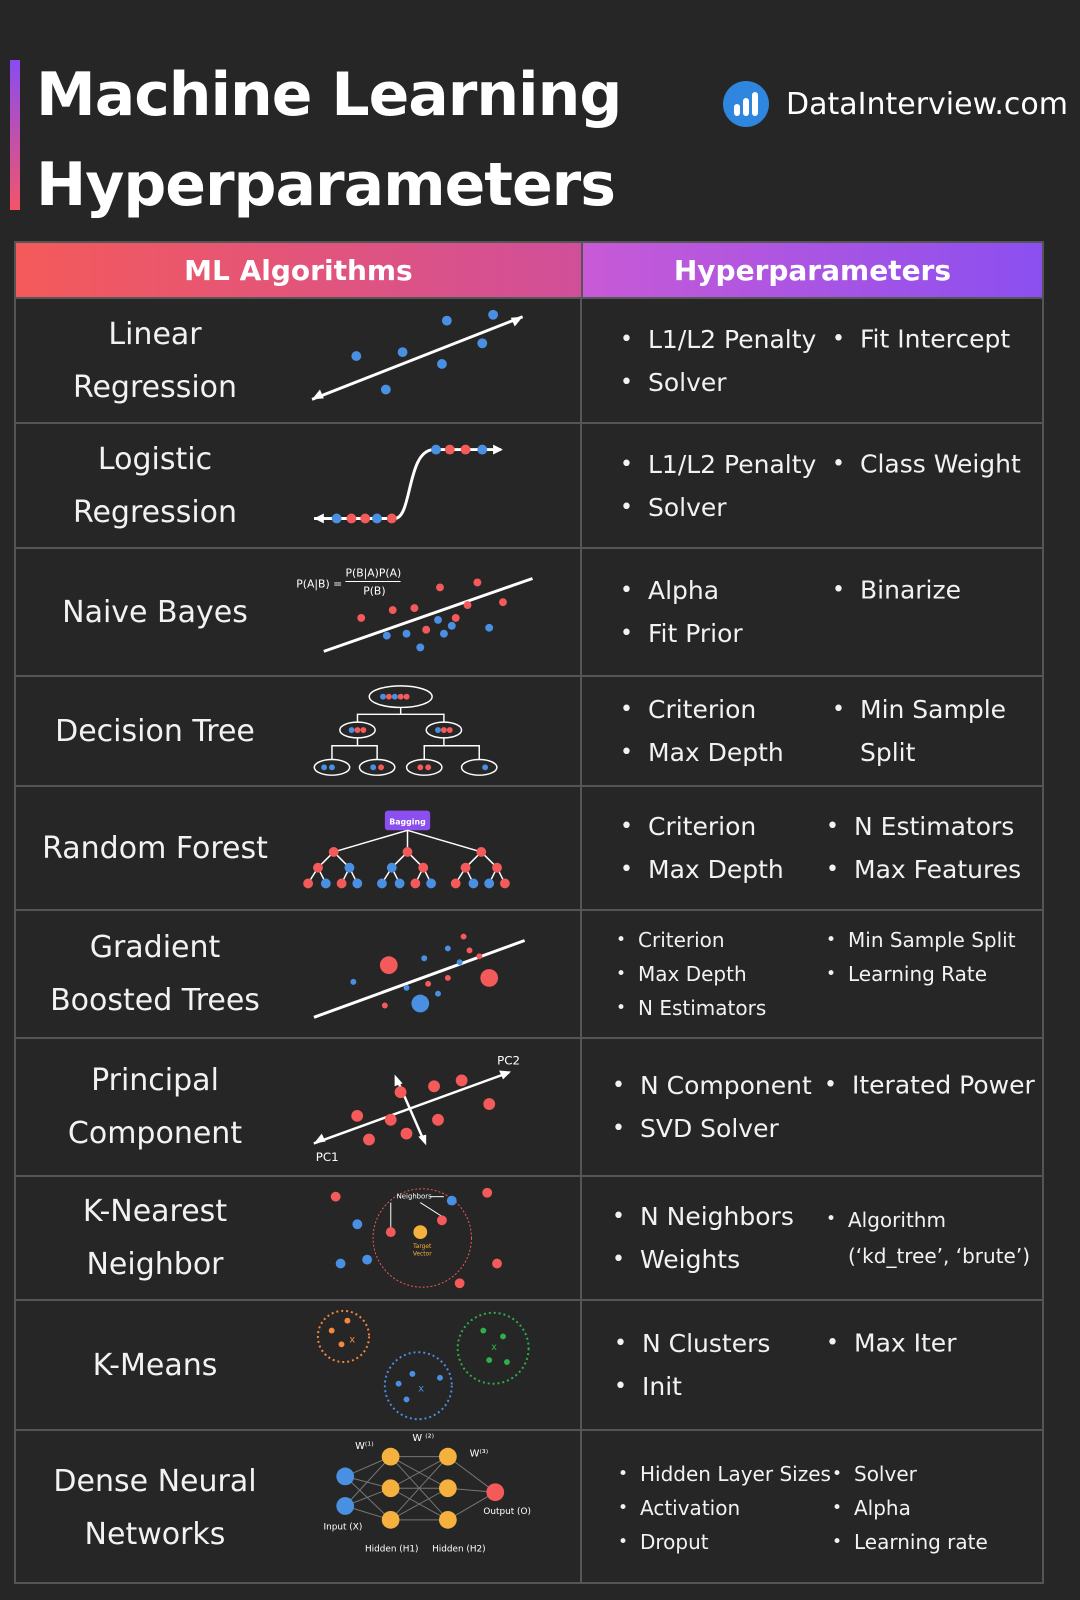 The width and height of the screenshot is (1080, 1600). Describe the element at coordinates (406, 849) in the screenshot. I see `forest-diagram-icon: Bagging` at that location.